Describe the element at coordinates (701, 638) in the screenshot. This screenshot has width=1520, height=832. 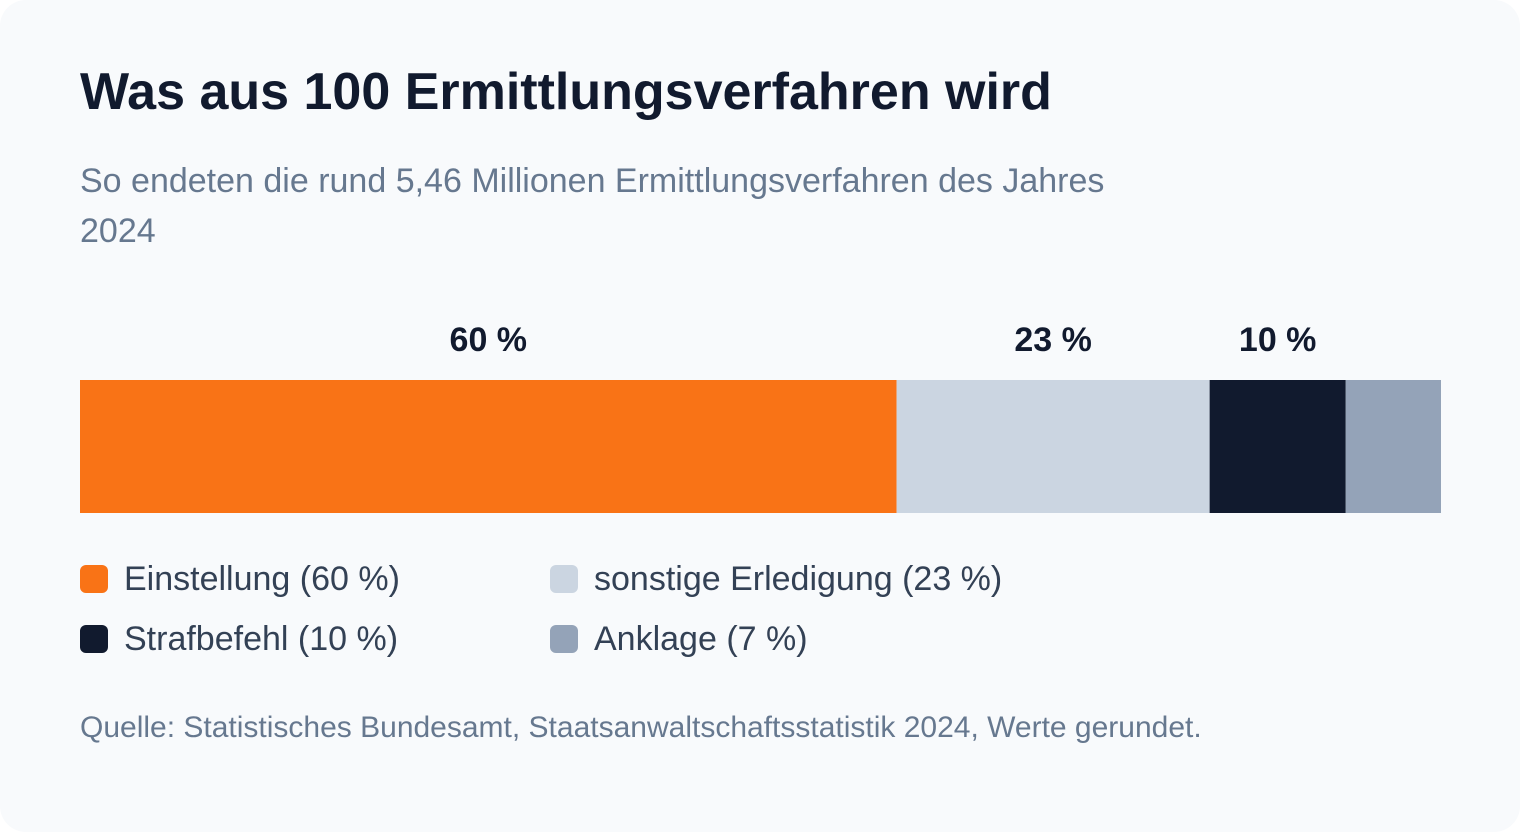
I see `legend-label: Anklage (7 %)` at that location.